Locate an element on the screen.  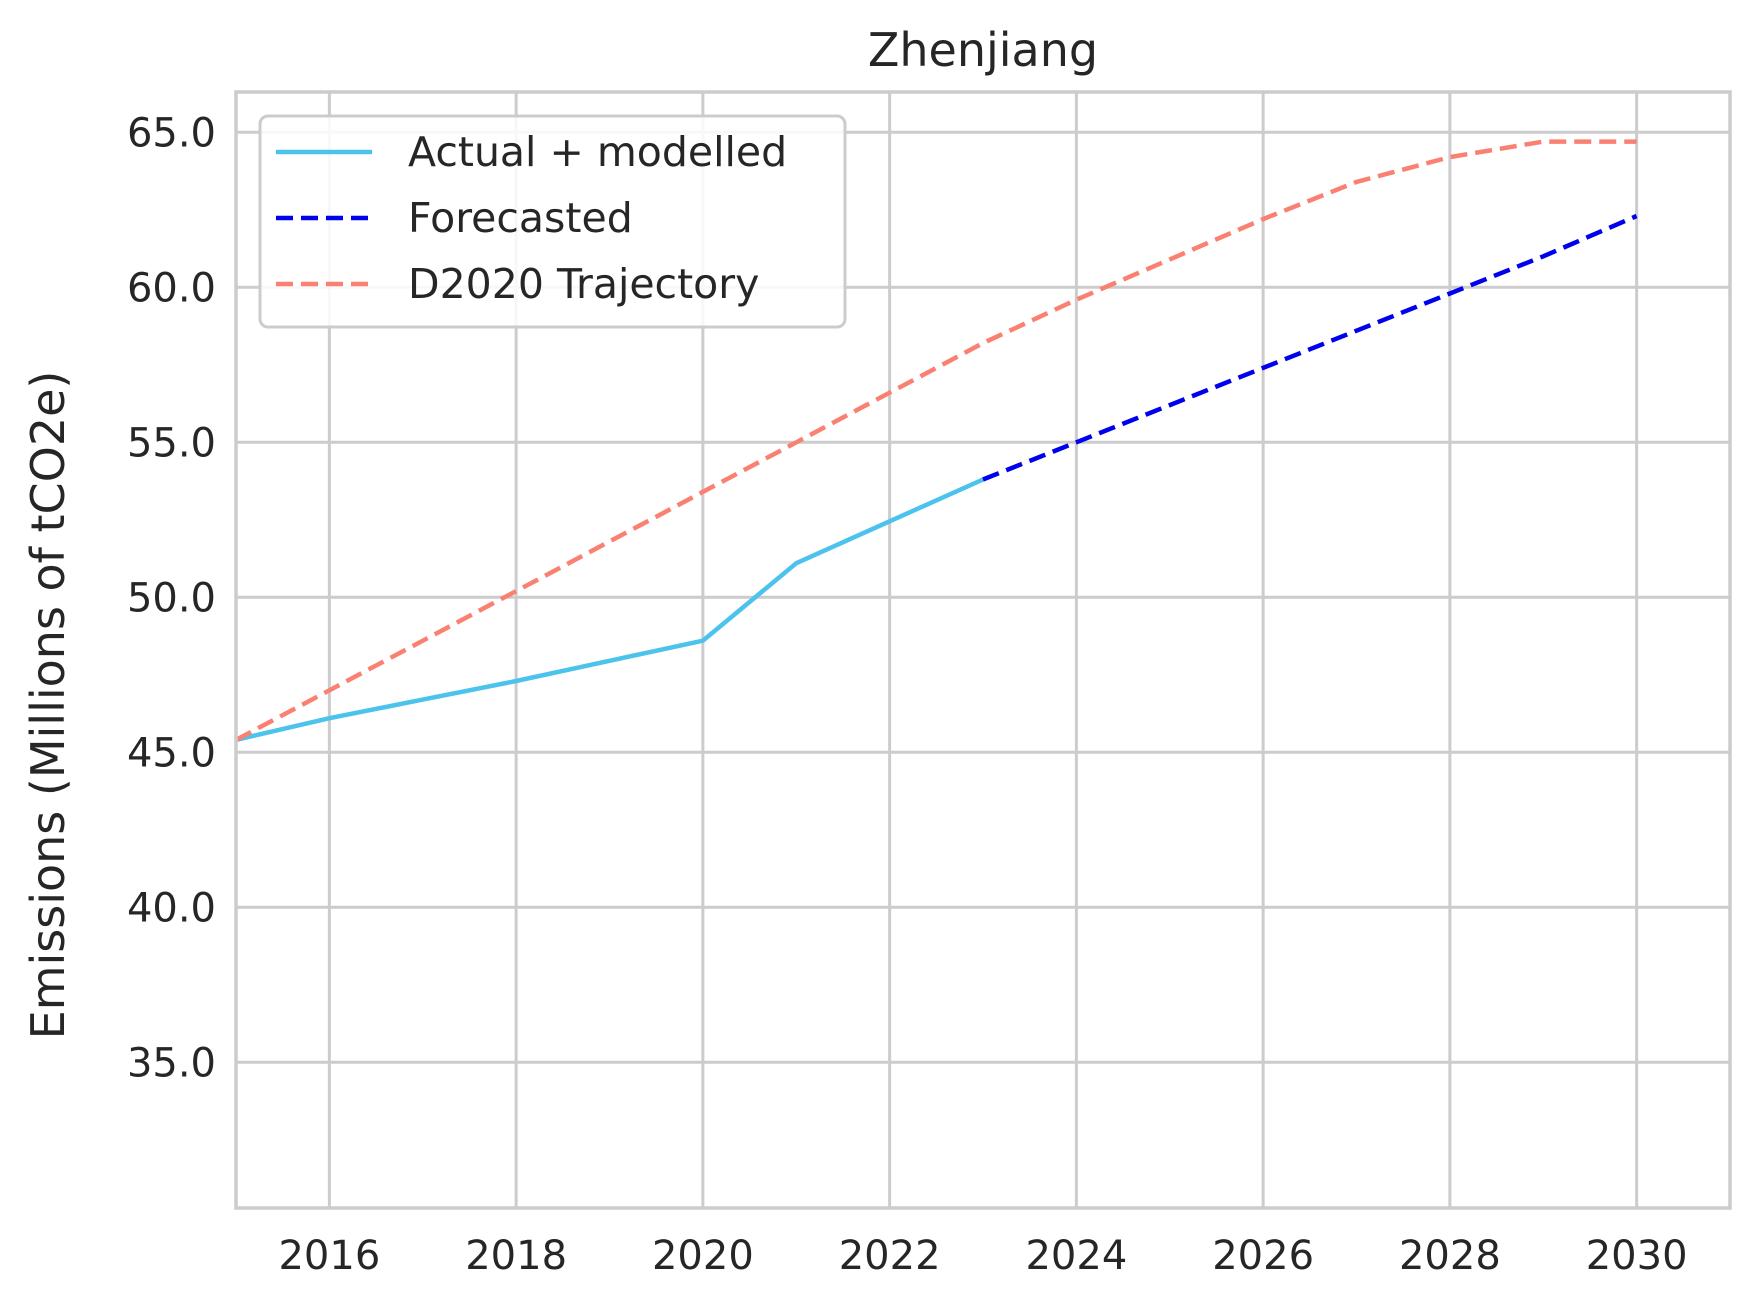
legend-label: Actual + modelled is located at coordinates (597, 152).